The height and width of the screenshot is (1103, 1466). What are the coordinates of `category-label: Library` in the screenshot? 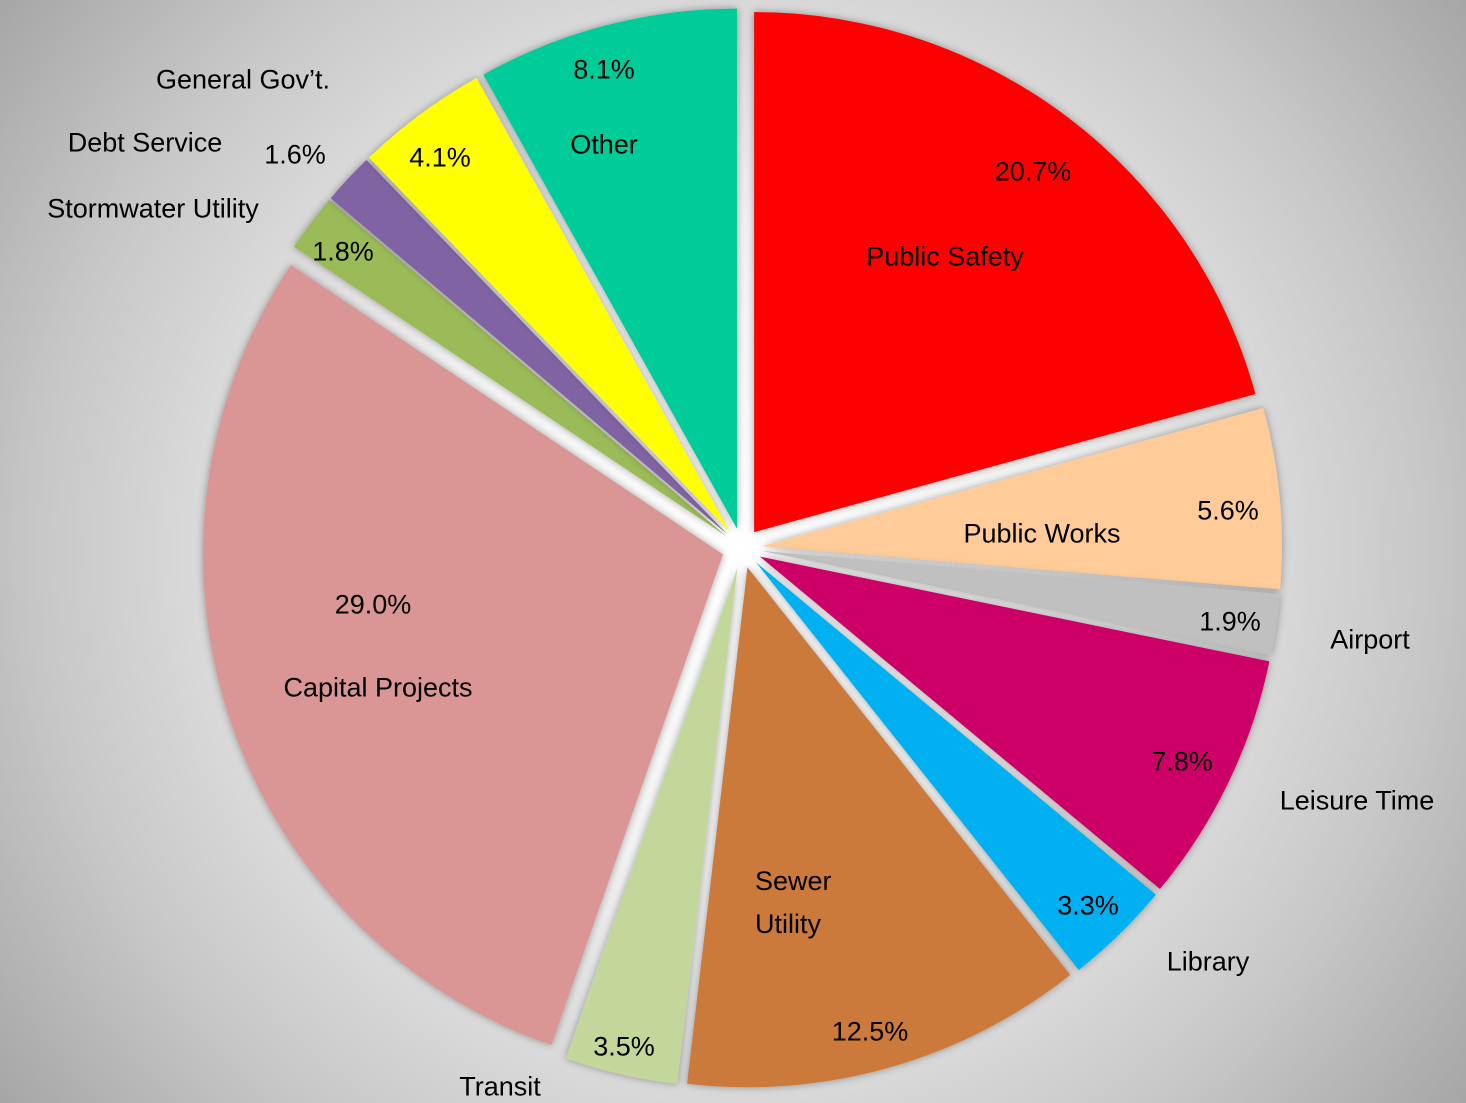 It's located at (1208, 961).